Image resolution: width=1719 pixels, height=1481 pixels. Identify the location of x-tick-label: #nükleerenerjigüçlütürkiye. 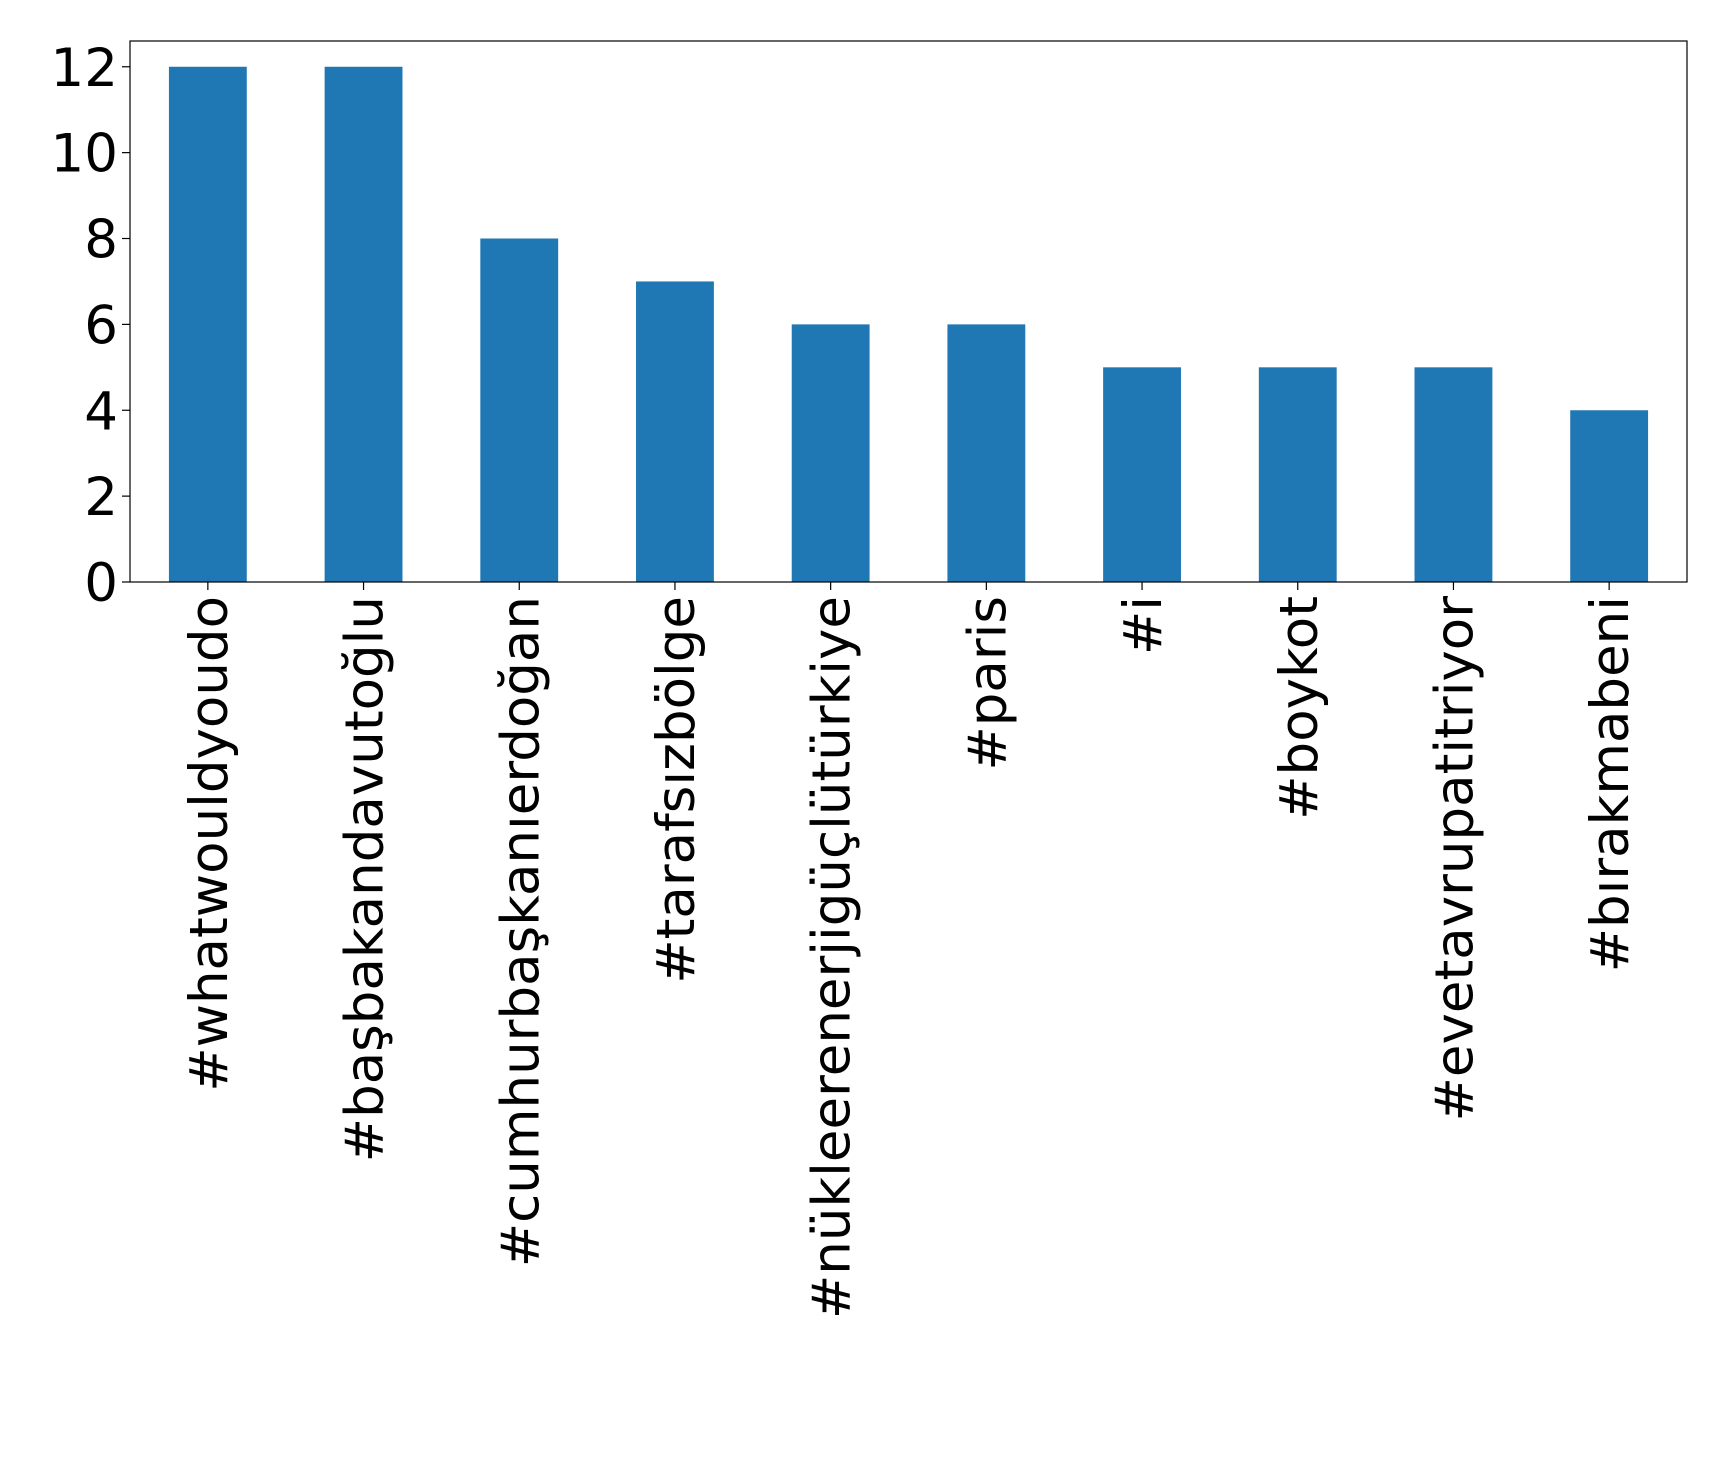
(832, 957).